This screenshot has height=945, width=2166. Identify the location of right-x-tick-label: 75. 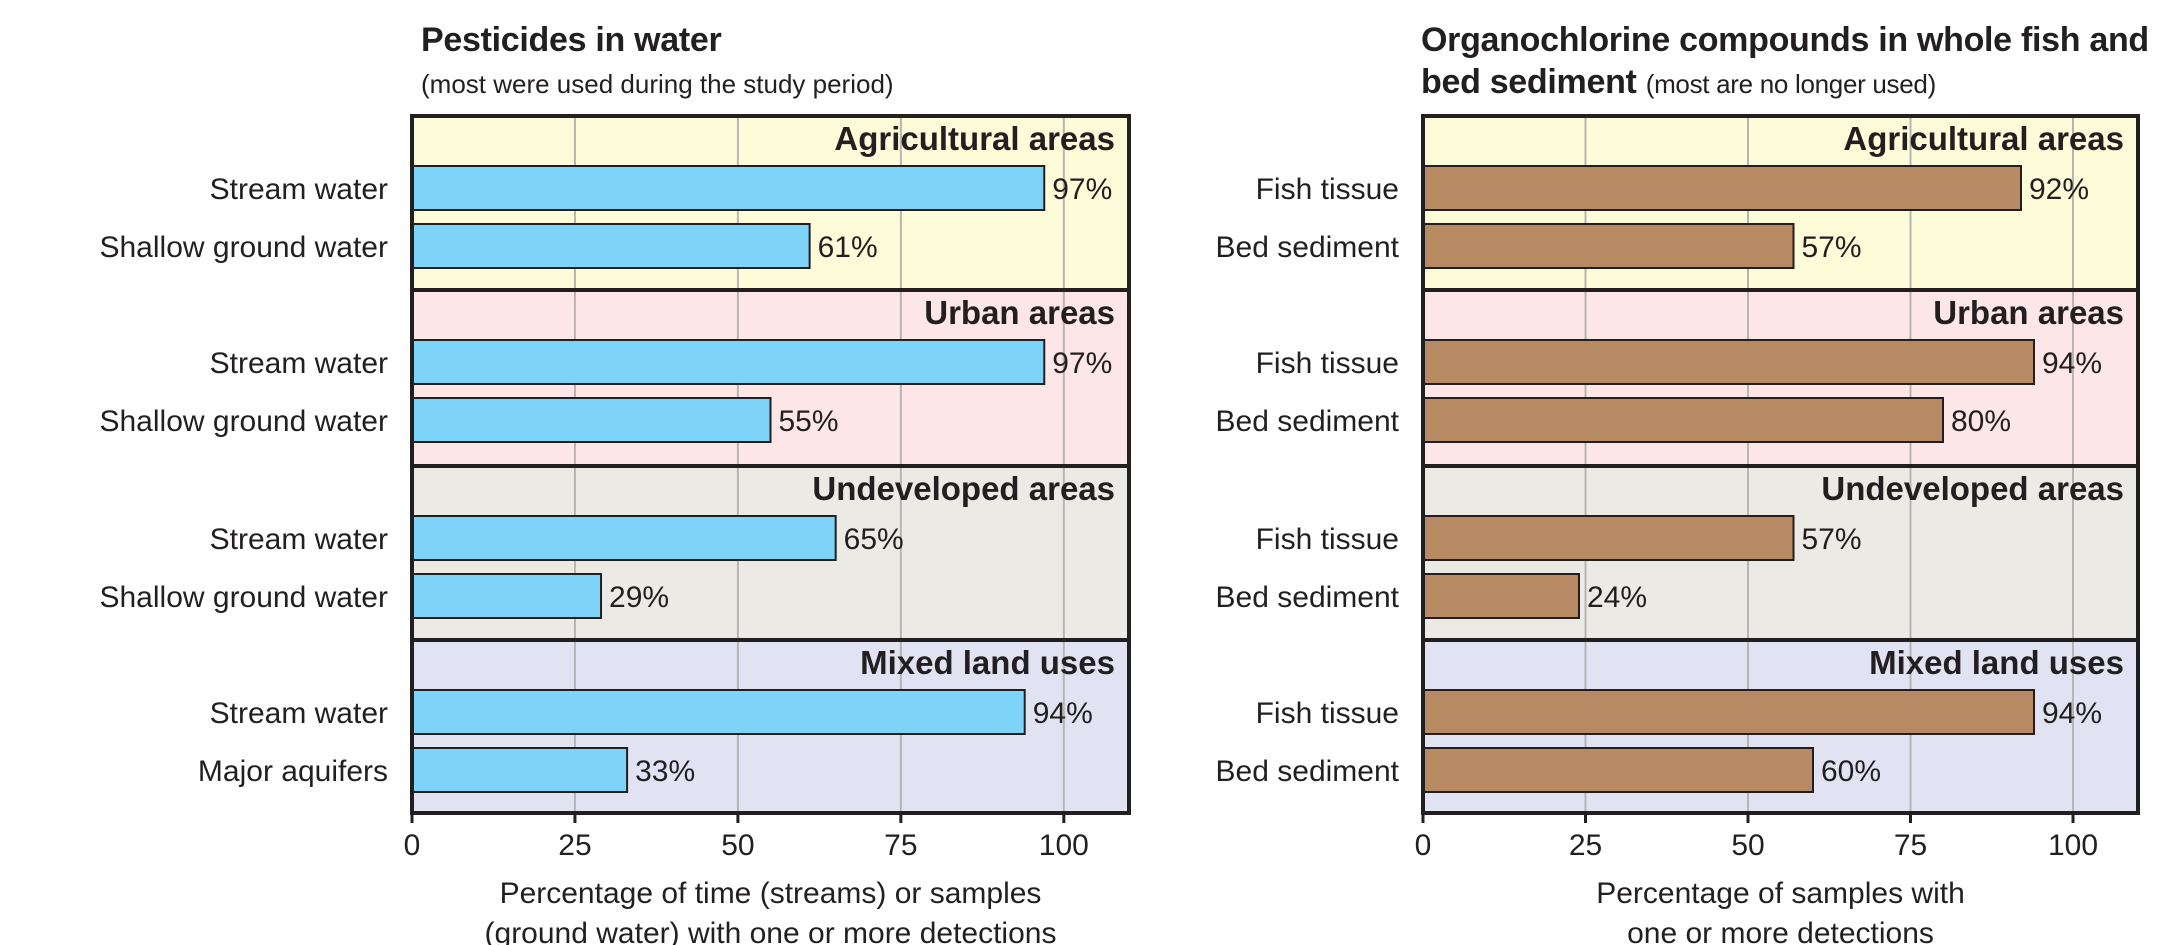
(1910, 845).